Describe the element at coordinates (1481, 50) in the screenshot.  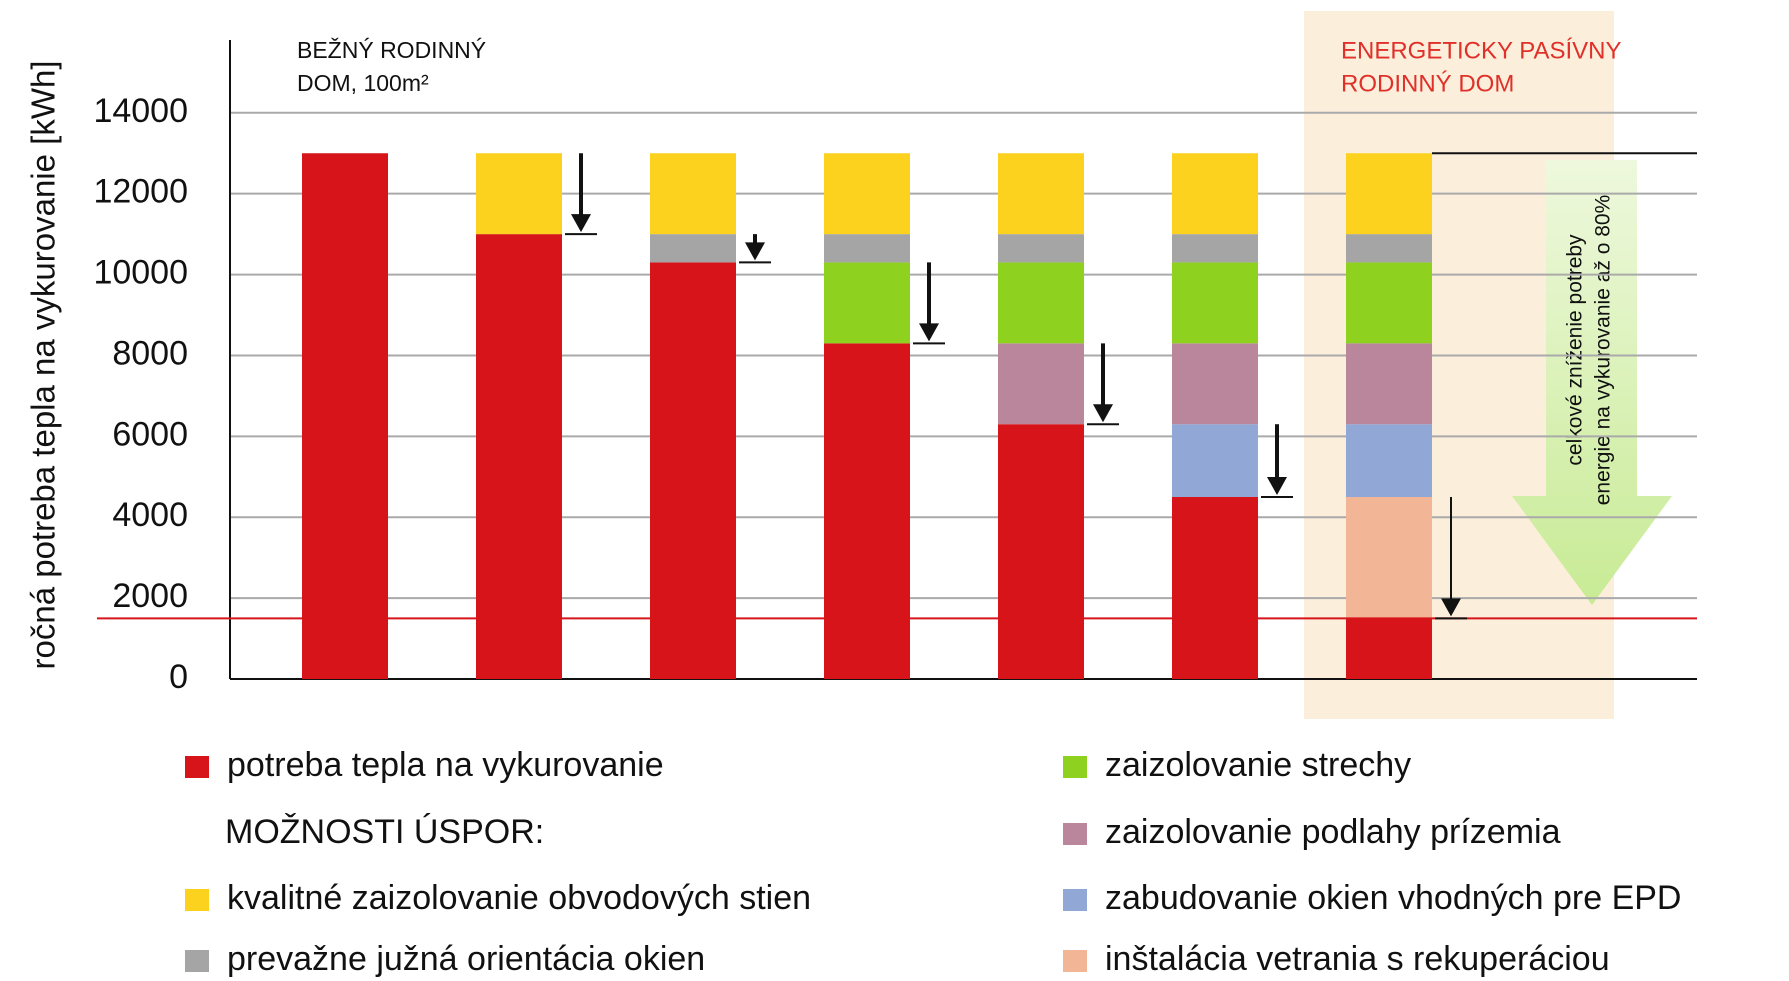
I see `annotation: ENERGETICKY PASÍVNY` at that location.